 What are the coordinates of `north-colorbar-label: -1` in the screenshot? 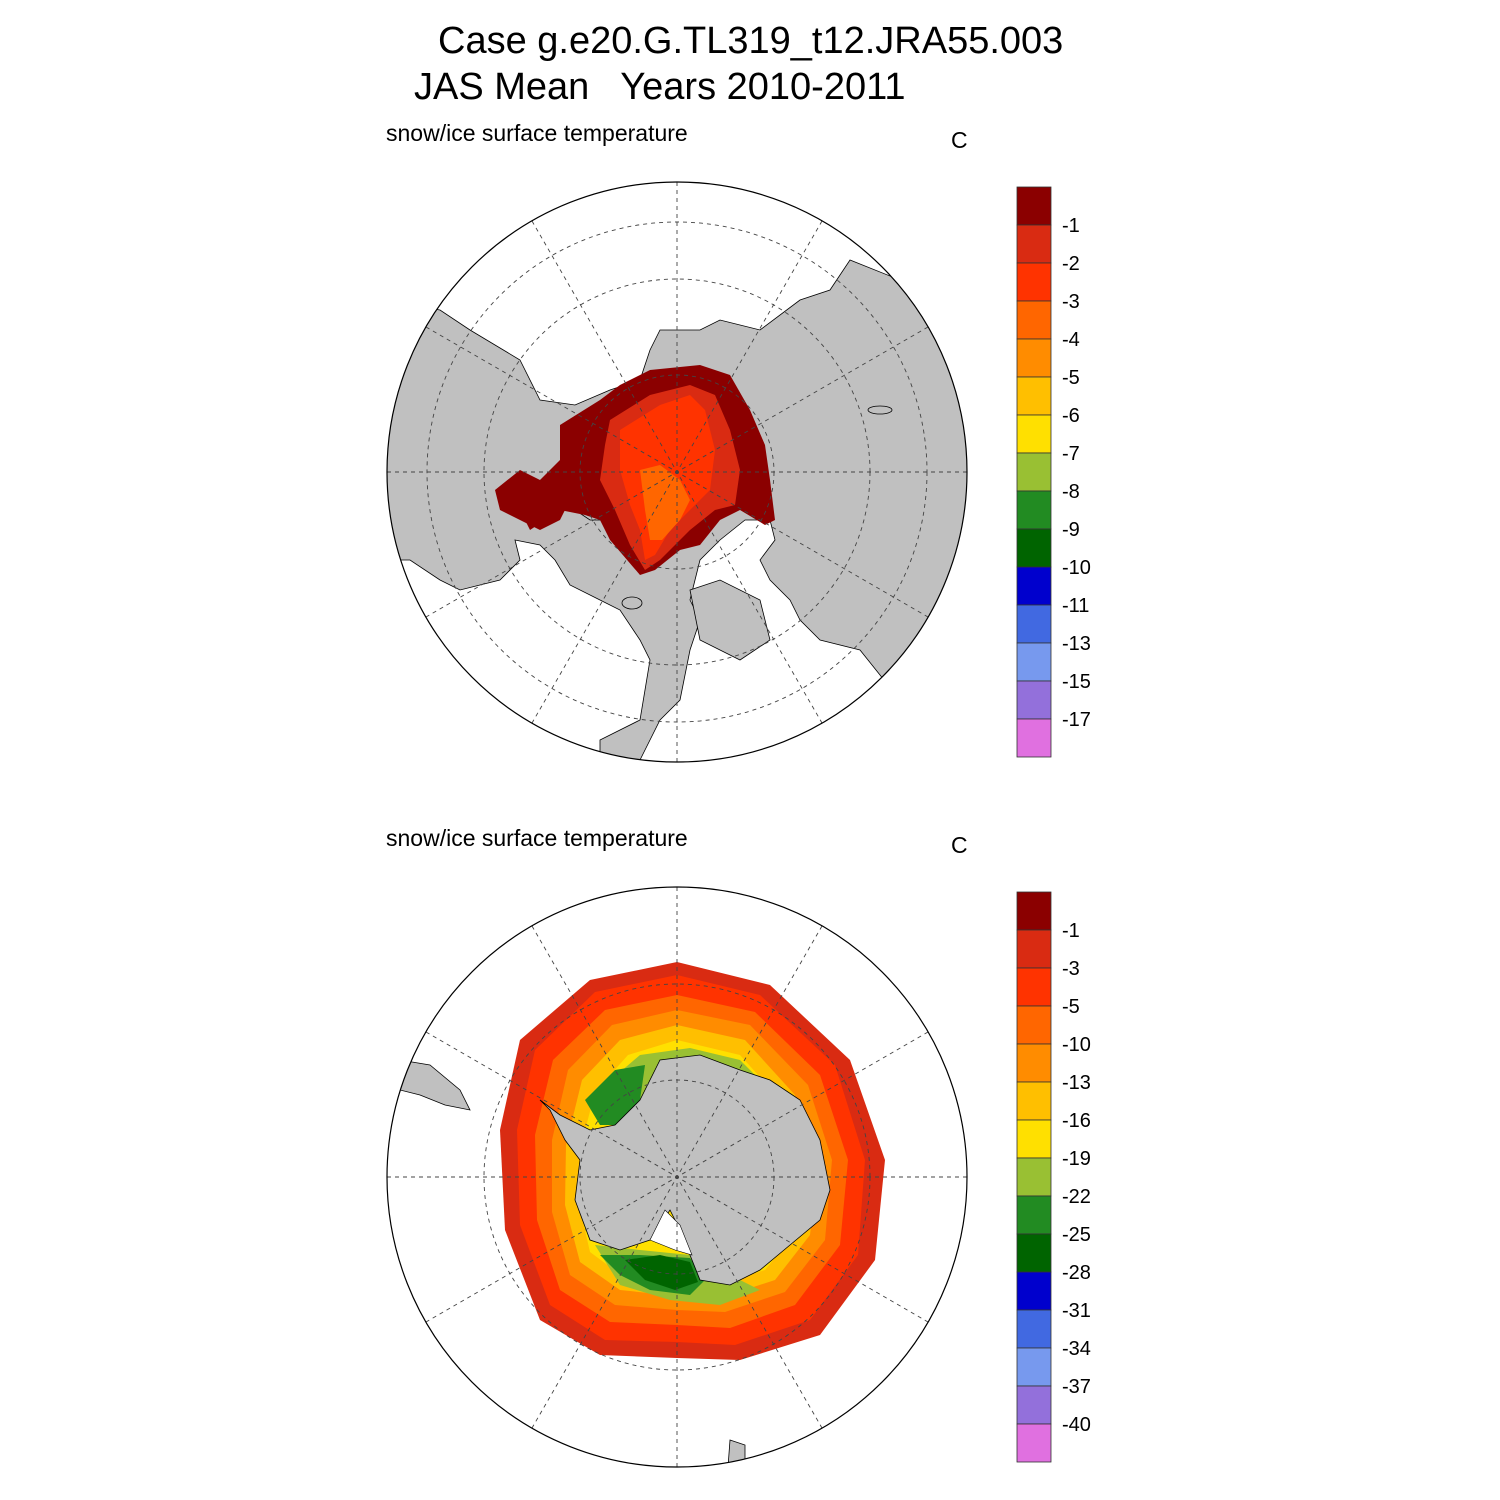 It's located at (1071, 226).